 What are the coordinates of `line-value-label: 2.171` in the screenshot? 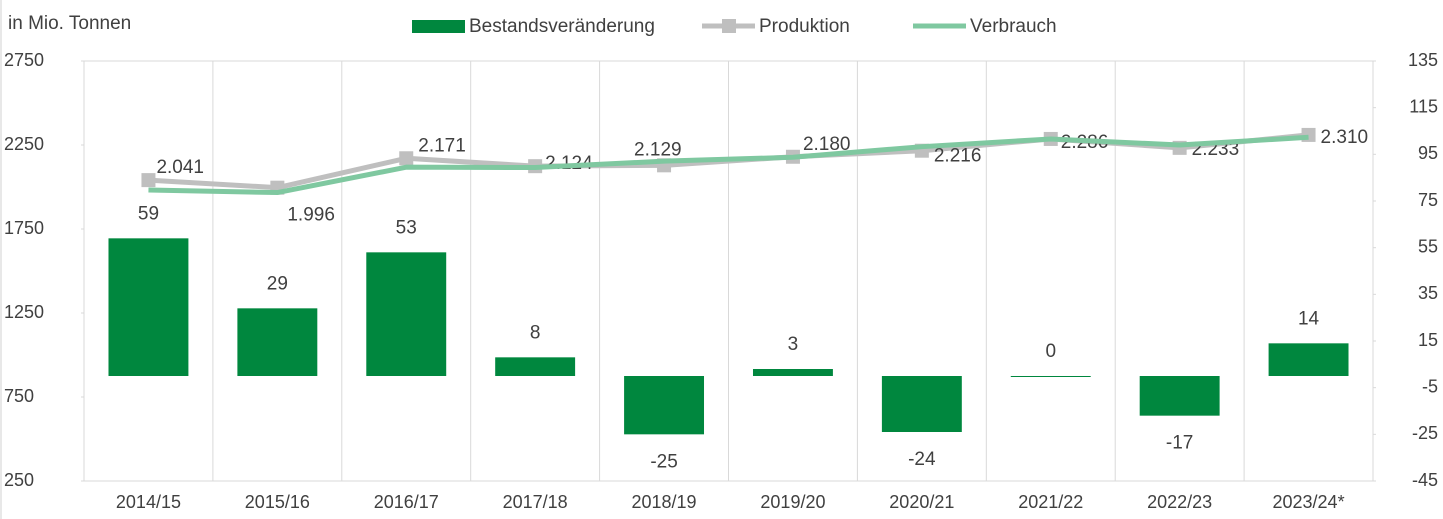 It's located at (442, 145).